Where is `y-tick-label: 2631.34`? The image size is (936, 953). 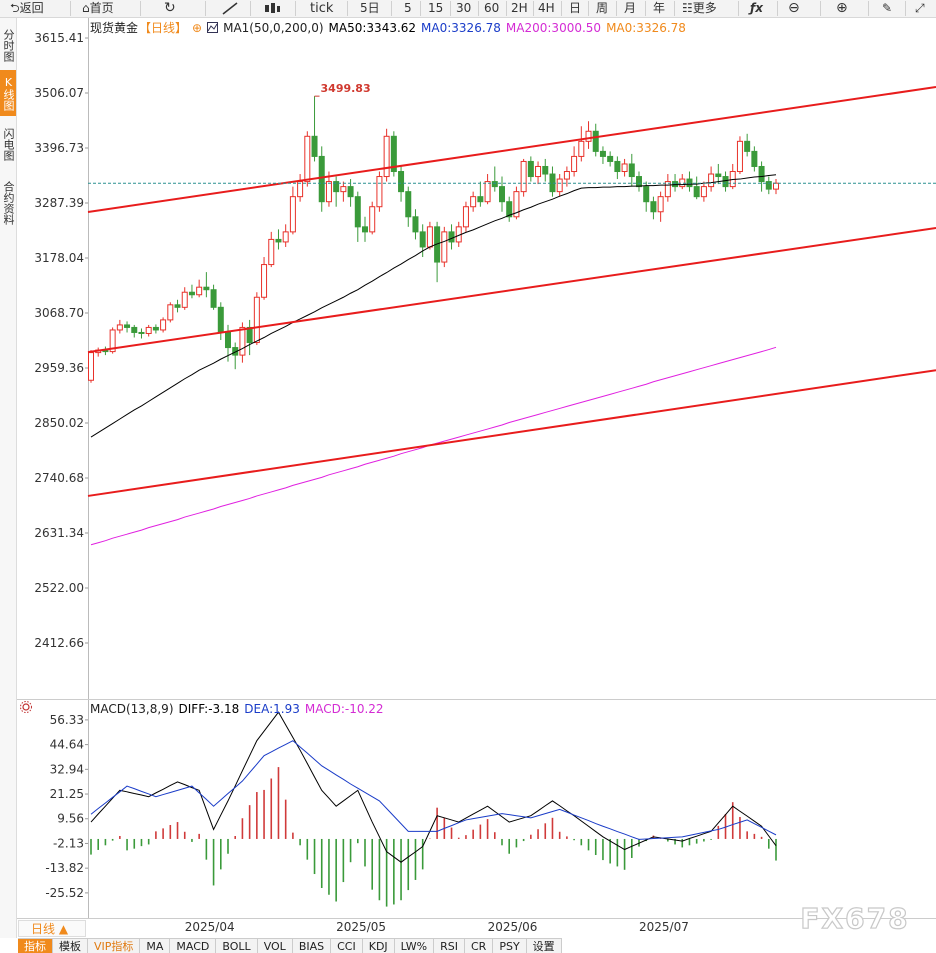
y-tick-label: 2631.34 is located at coordinates (59, 533).